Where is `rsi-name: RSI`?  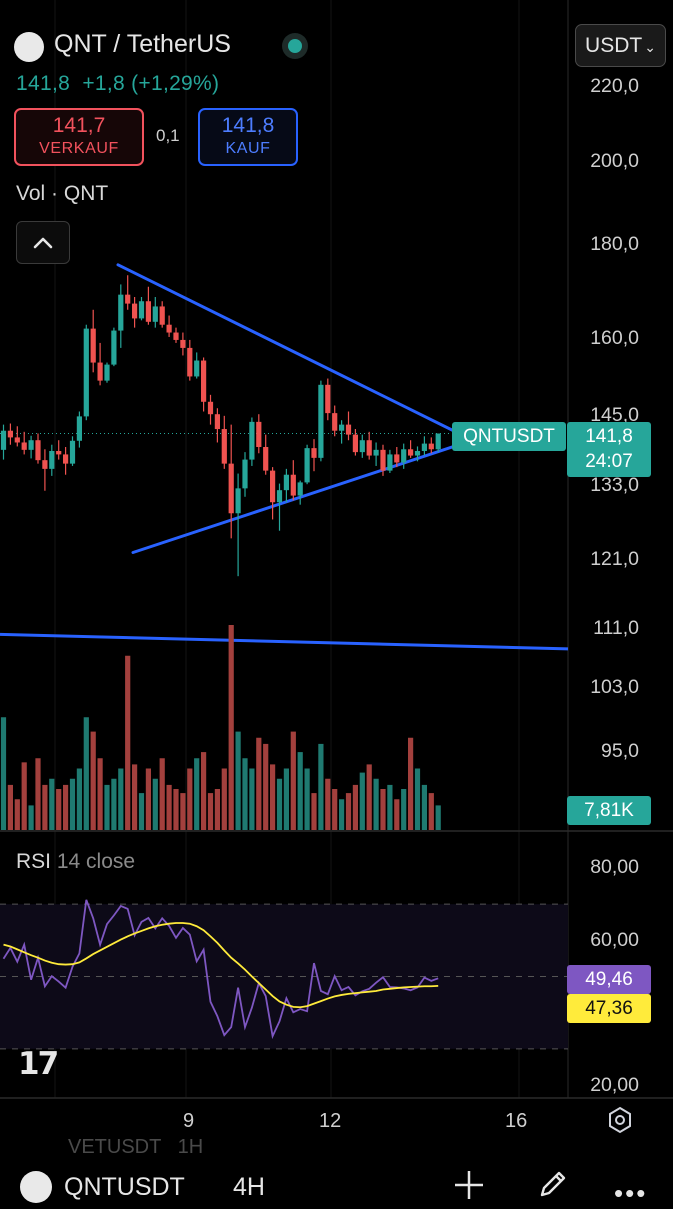
rsi-name: RSI is located at coordinates (34, 861).